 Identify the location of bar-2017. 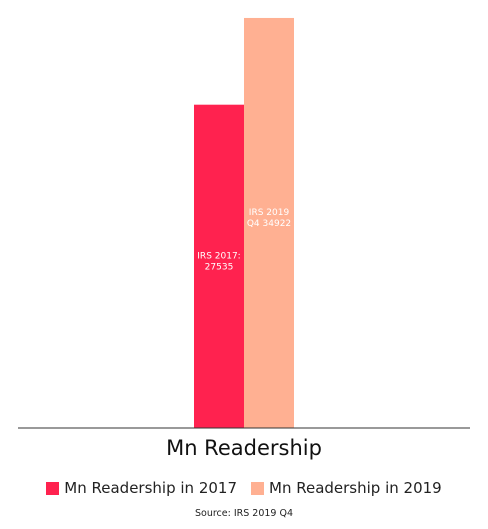
(219, 266).